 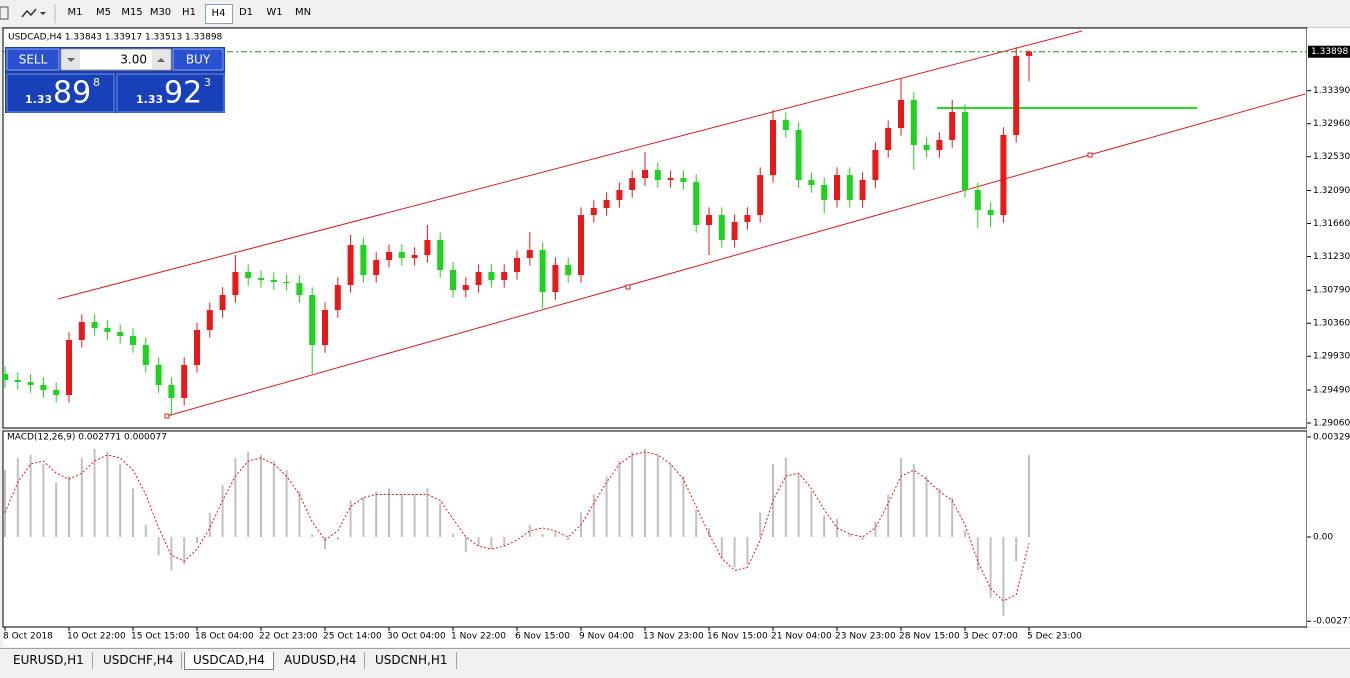 What do you see at coordinates (1331, 191) in the screenshot?
I see `y-tick-label: 1.32090` at bounding box center [1331, 191].